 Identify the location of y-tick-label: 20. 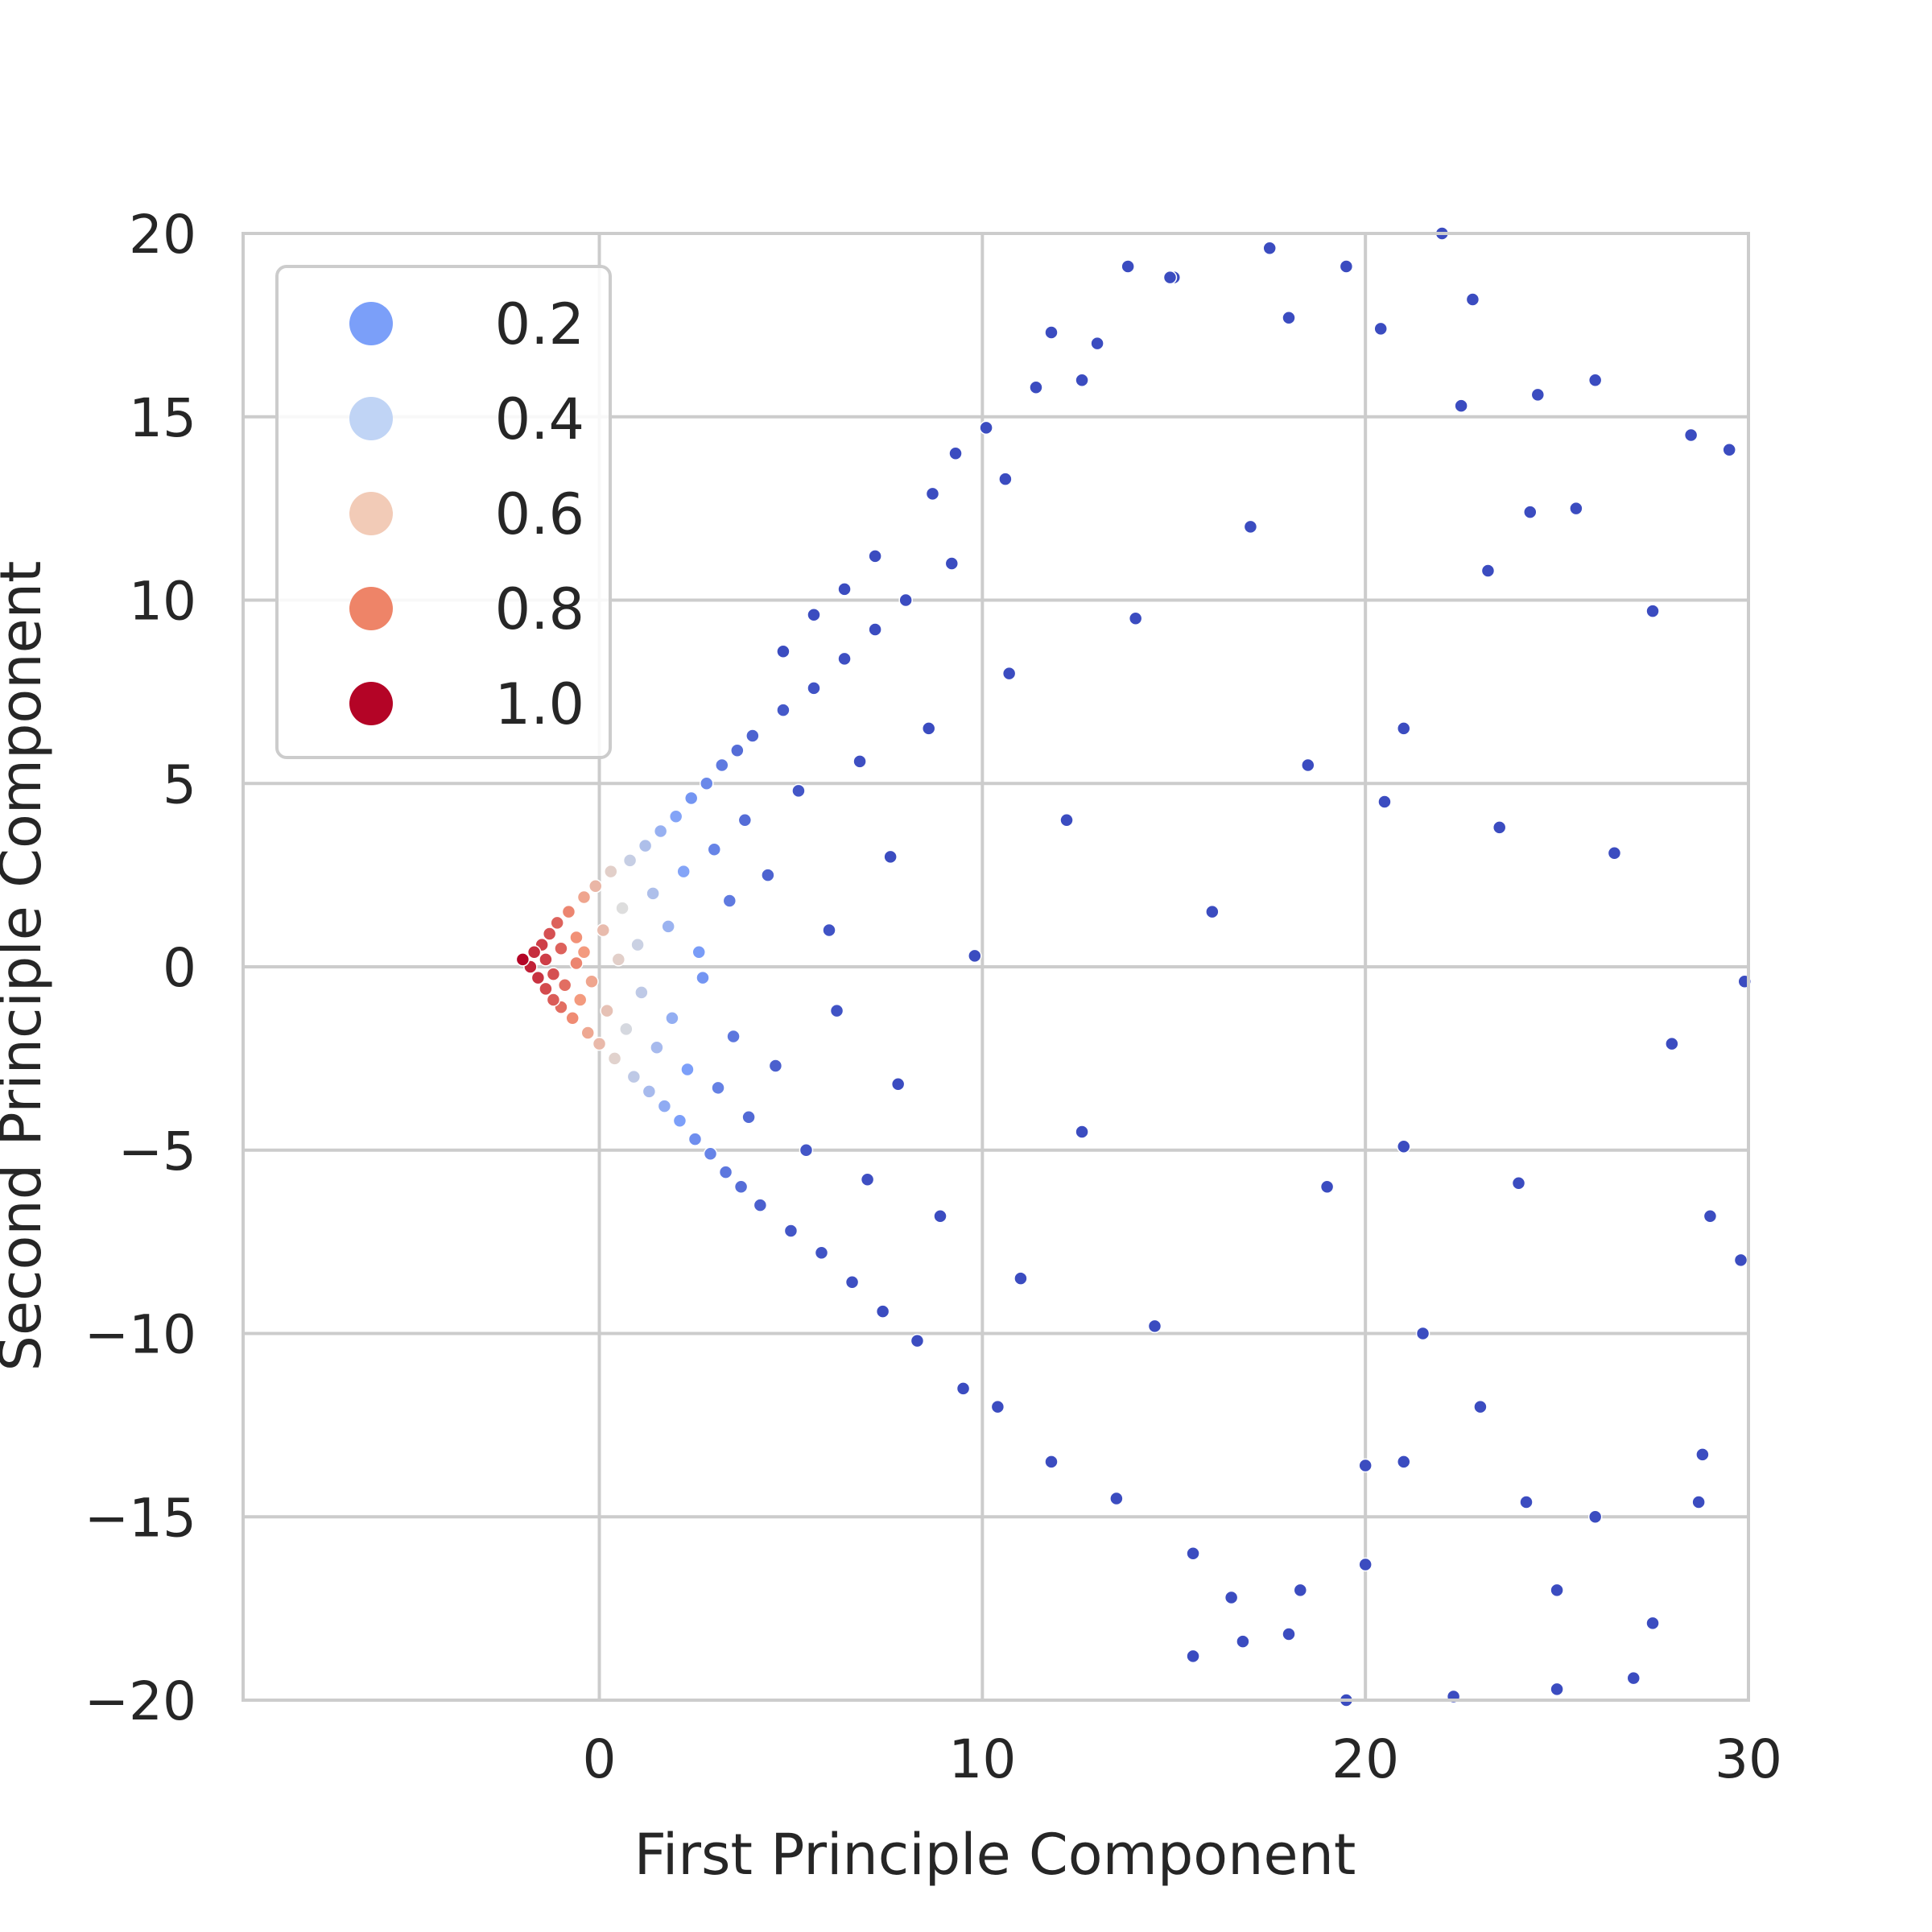
(162, 235).